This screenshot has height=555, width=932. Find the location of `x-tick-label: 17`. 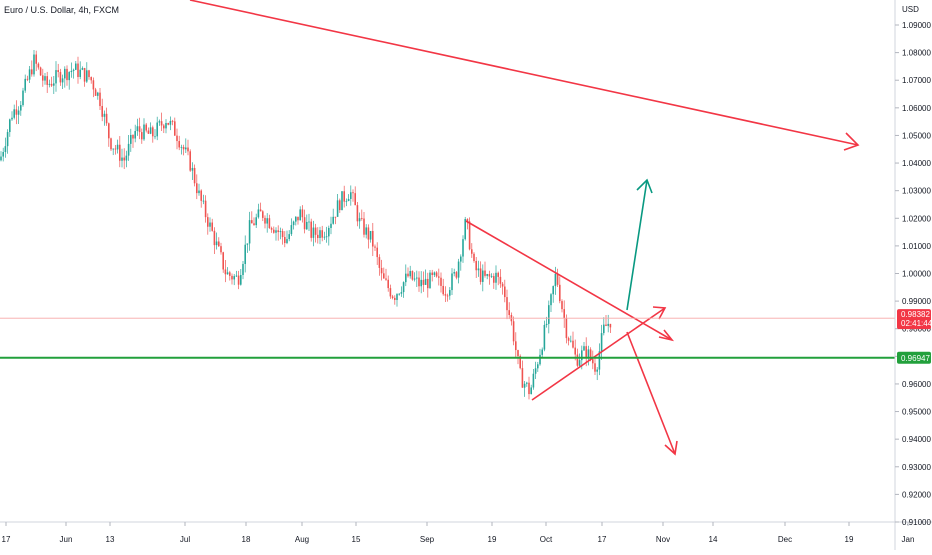

x-tick-label: 17 is located at coordinates (6, 539).